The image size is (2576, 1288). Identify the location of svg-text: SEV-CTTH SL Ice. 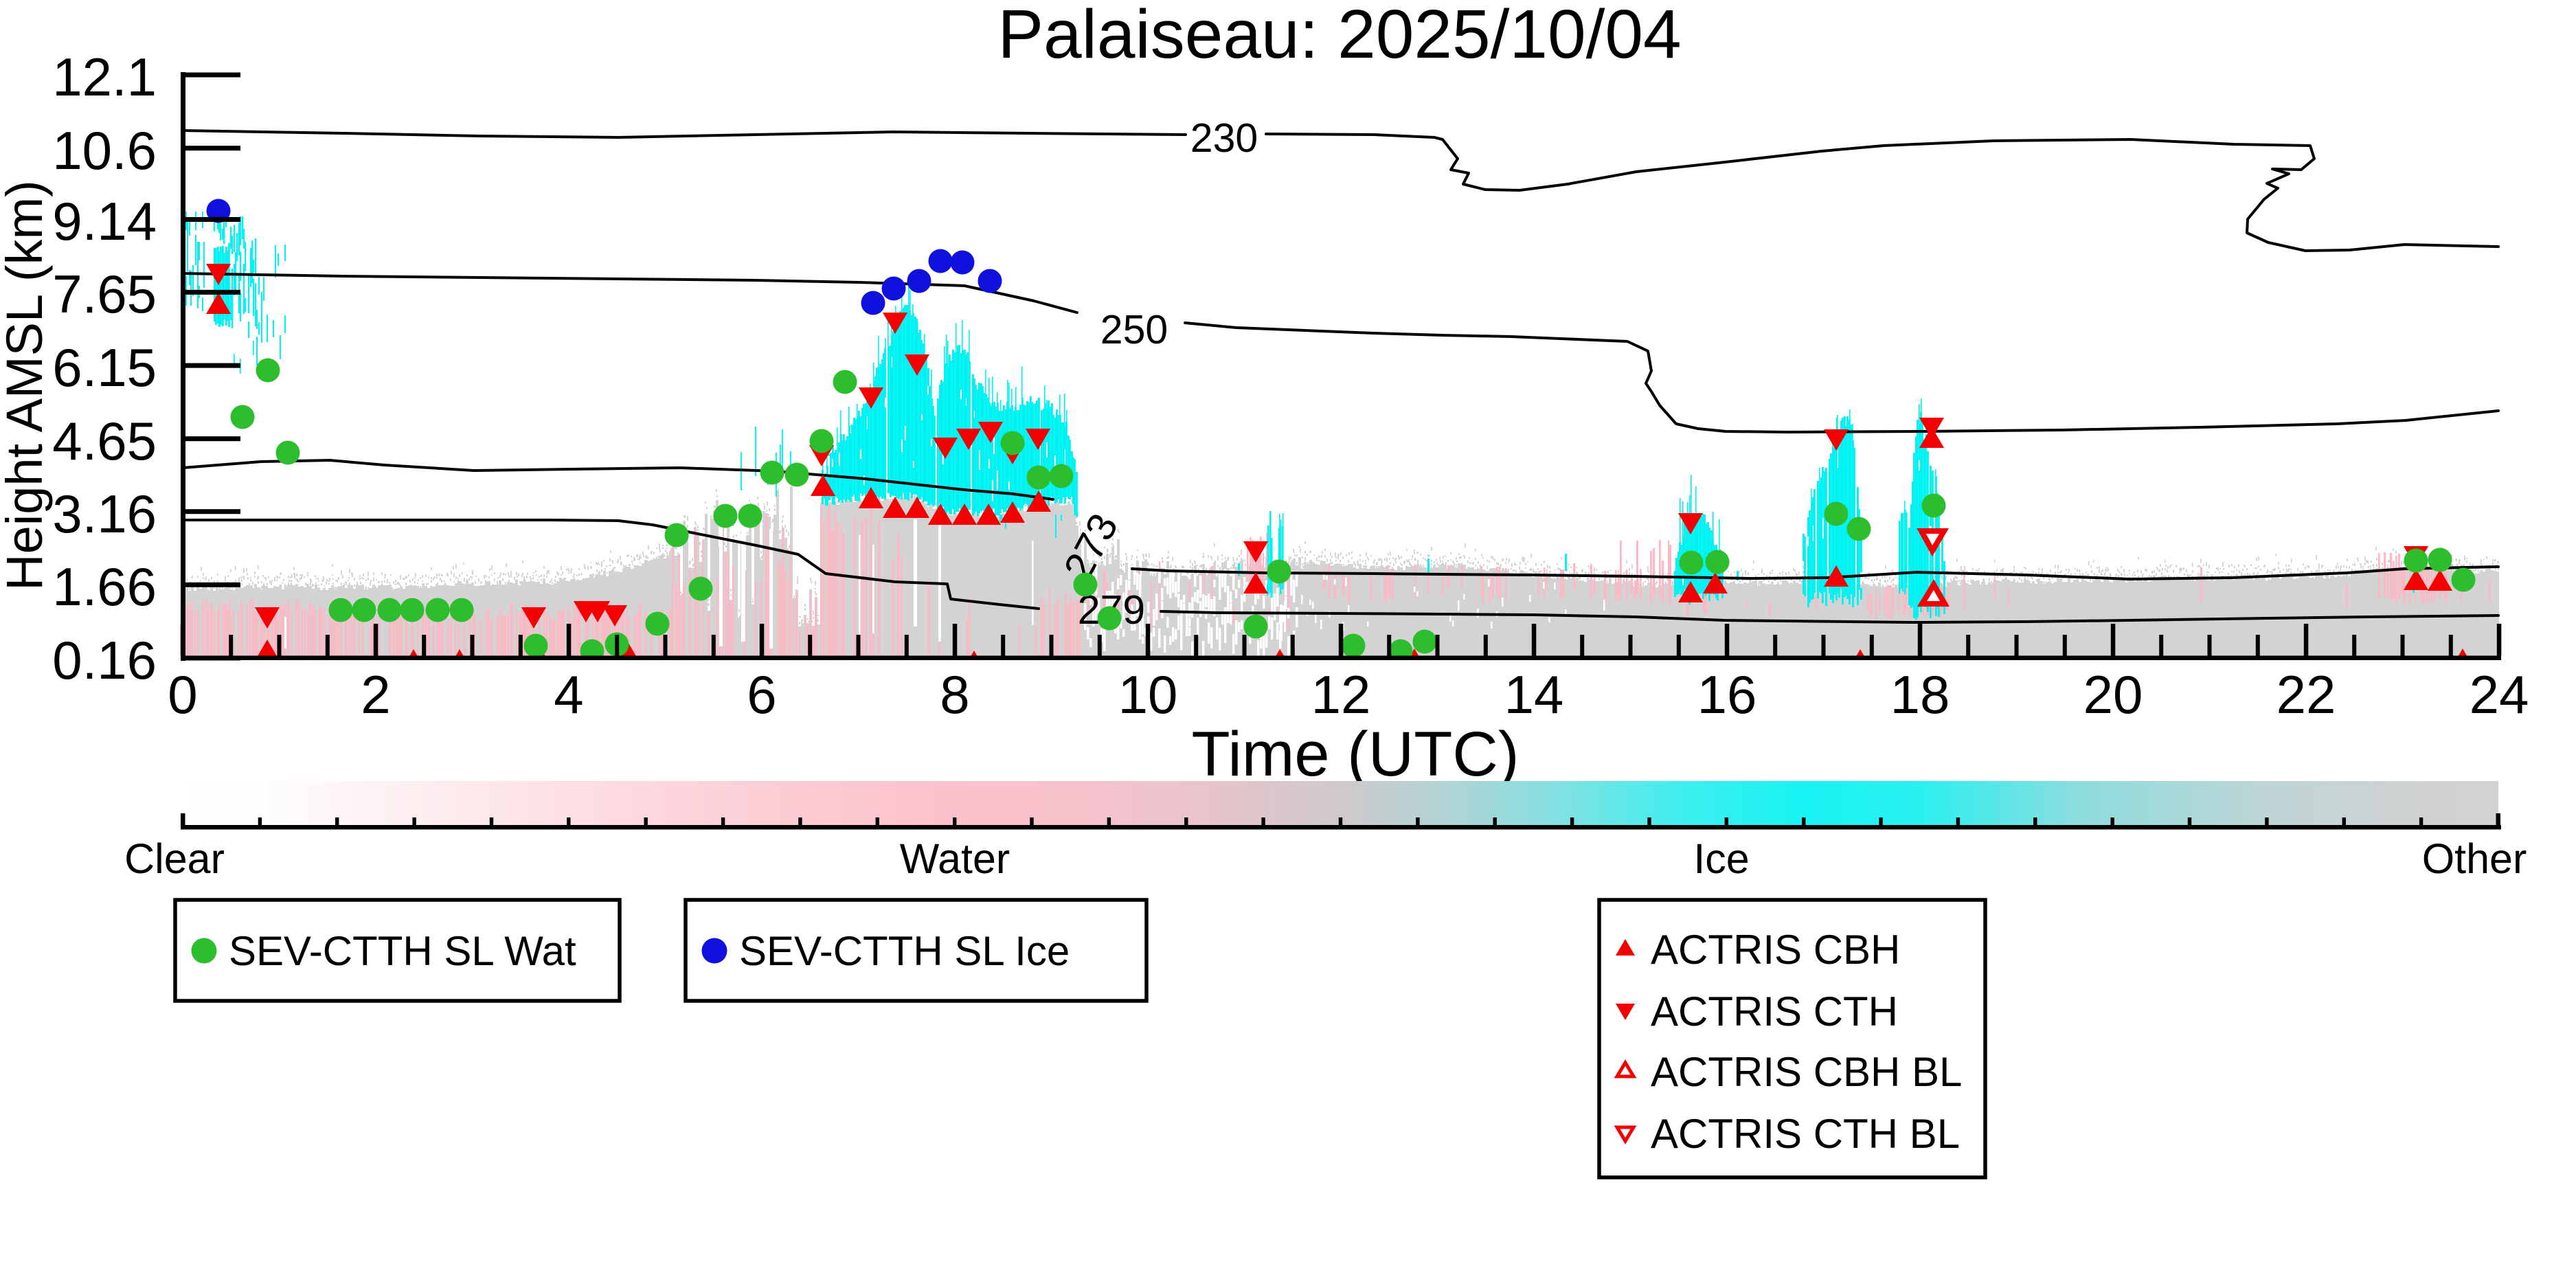
(904, 951).